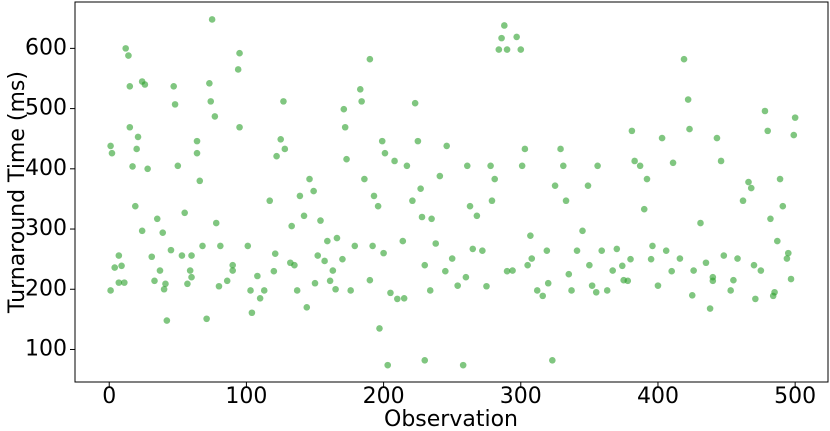  What do you see at coordinates (46, 47) in the screenshot?
I see `y-tick-label: 600` at bounding box center [46, 47].